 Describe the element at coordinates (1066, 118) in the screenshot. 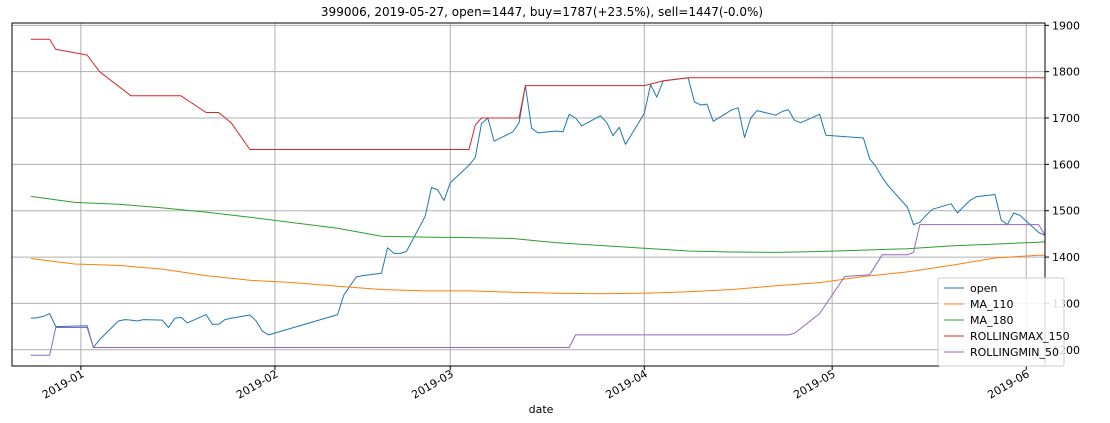

I see `y-tick-label: 1700` at that location.